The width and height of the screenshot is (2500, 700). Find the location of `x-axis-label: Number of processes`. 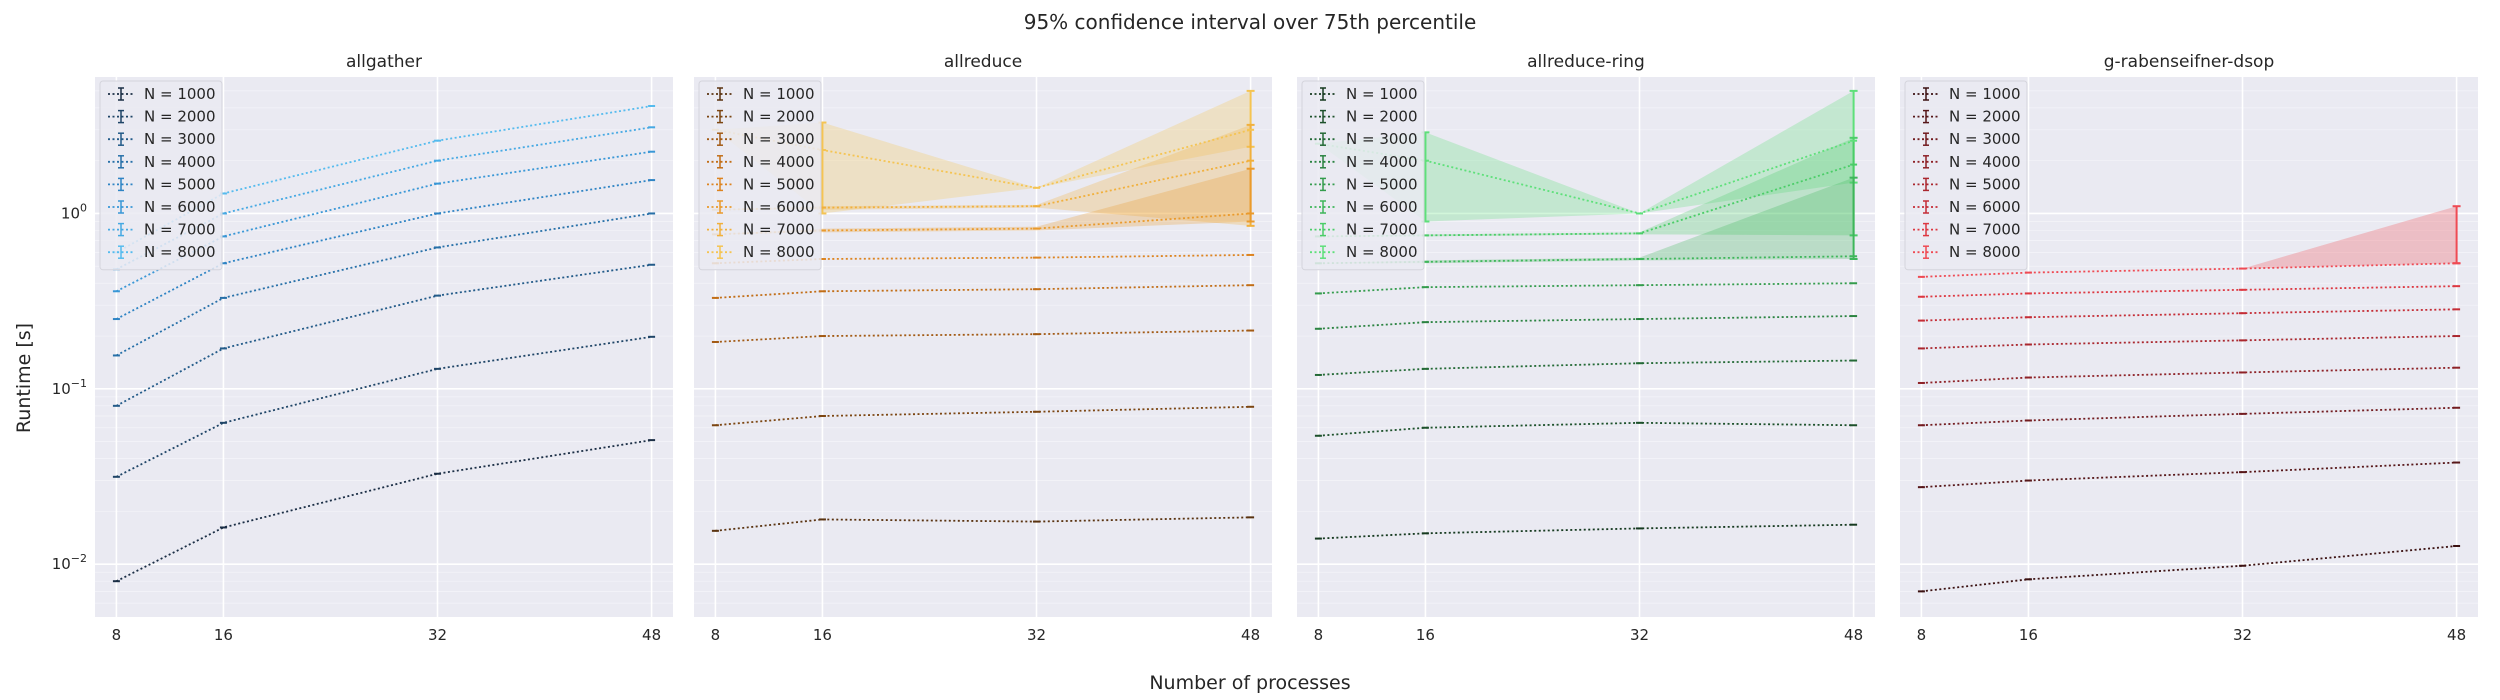

x-axis-label: Number of processes is located at coordinates (1249, 683).